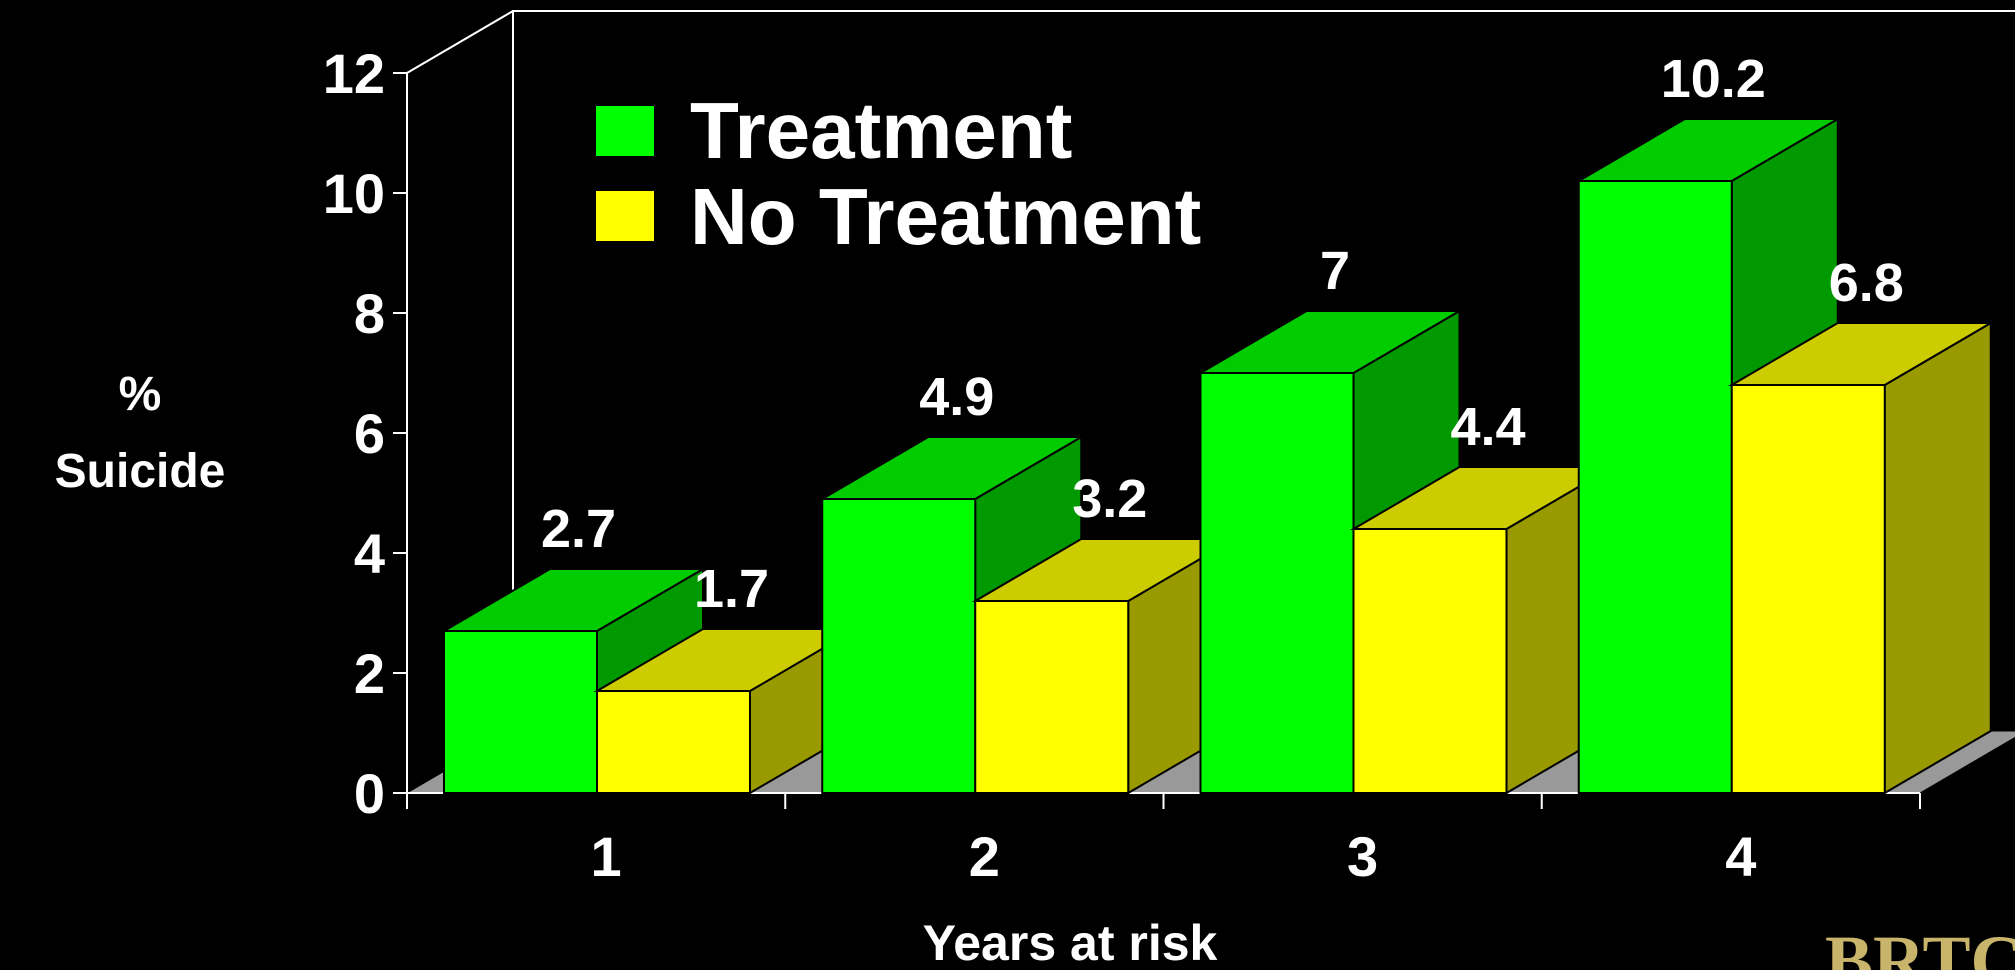 The height and width of the screenshot is (970, 2015). Describe the element at coordinates (1713, 79) in the screenshot. I see `value-label-treatment-year-4: 10.2` at that location.